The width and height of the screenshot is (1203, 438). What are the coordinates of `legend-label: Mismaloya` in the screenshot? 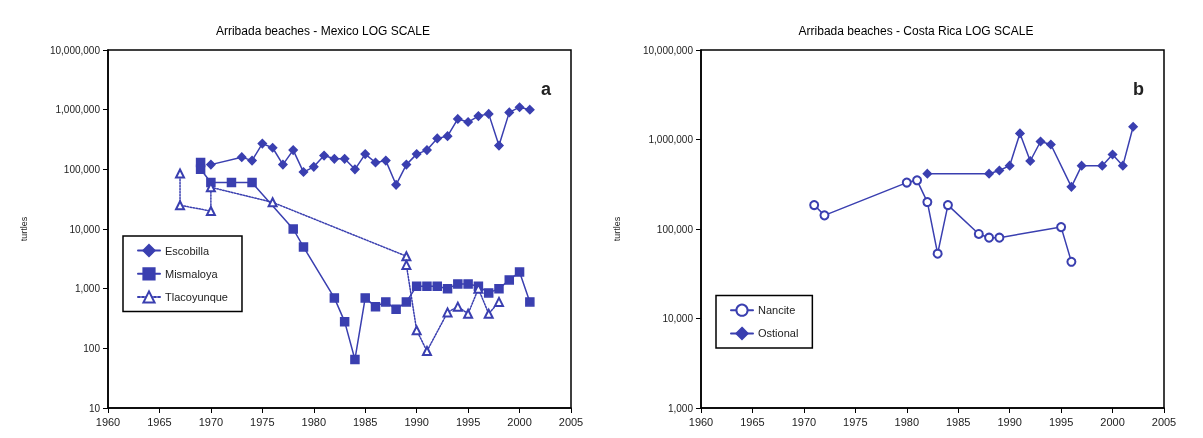 It's located at (192, 273).